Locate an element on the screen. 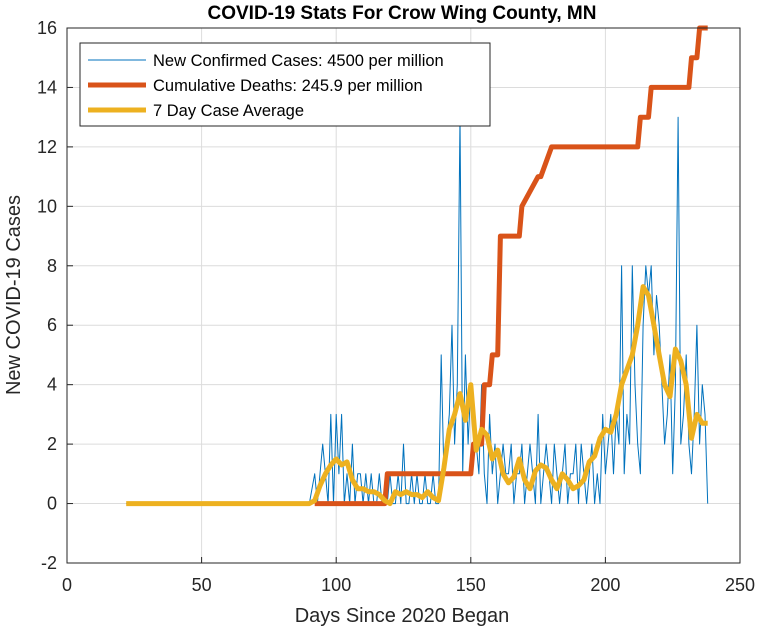 The width and height of the screenshot is (761, 630). x-tick-label: 0 is located at coordinates (67, 585).